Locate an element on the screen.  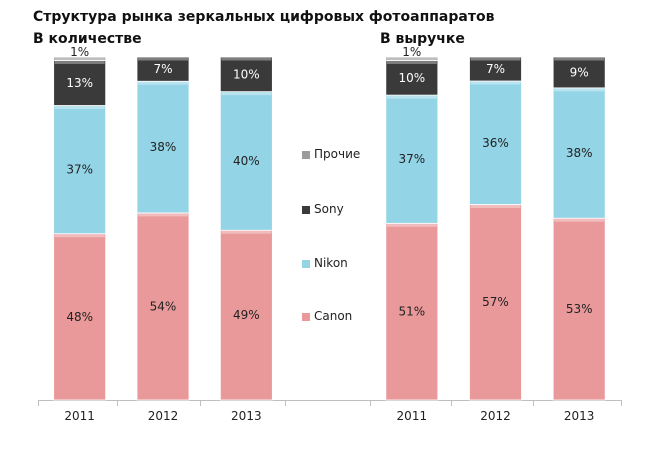
data-label: 9% is located at coordinates (579, 72).